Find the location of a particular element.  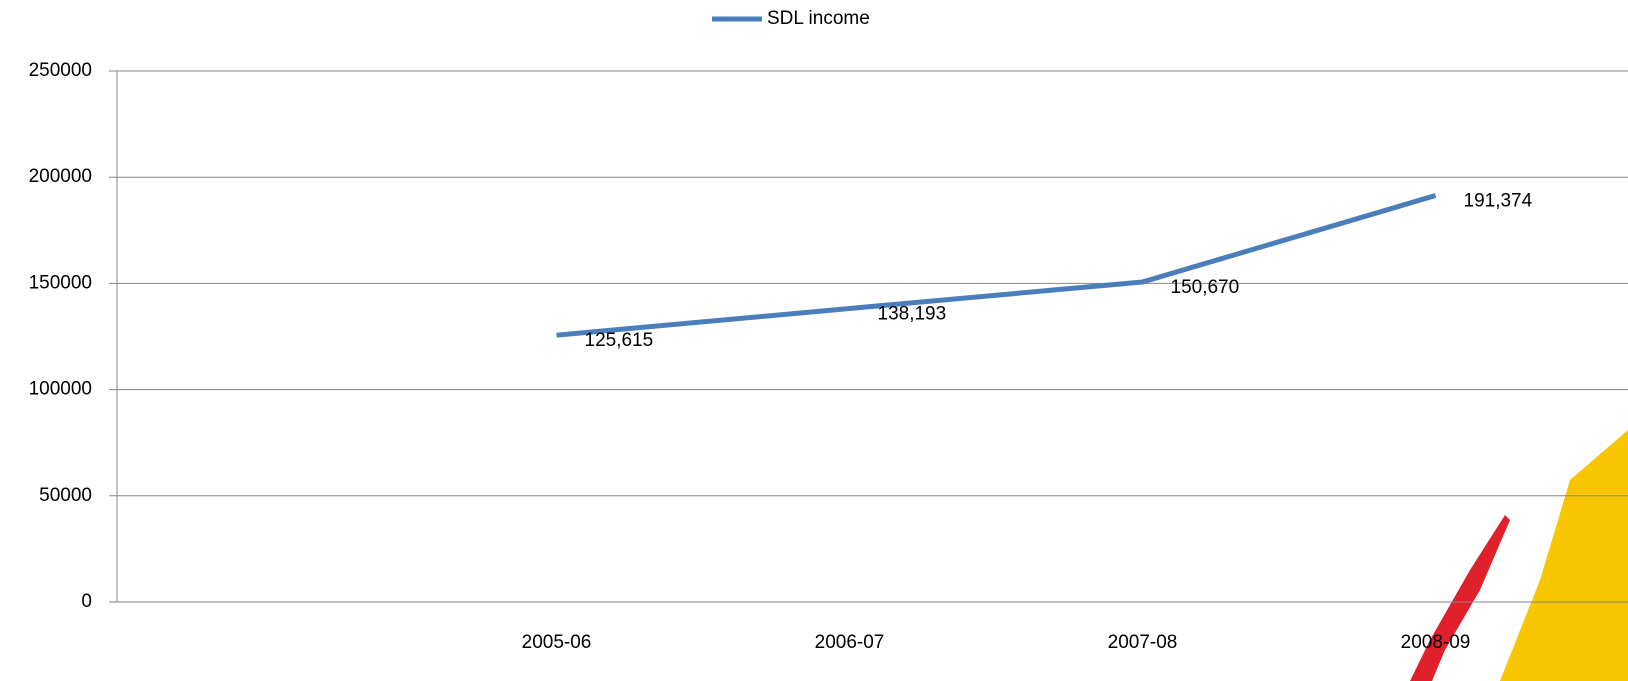

x-tick-label: 2007-08 is located at coordinates (1143, 642).